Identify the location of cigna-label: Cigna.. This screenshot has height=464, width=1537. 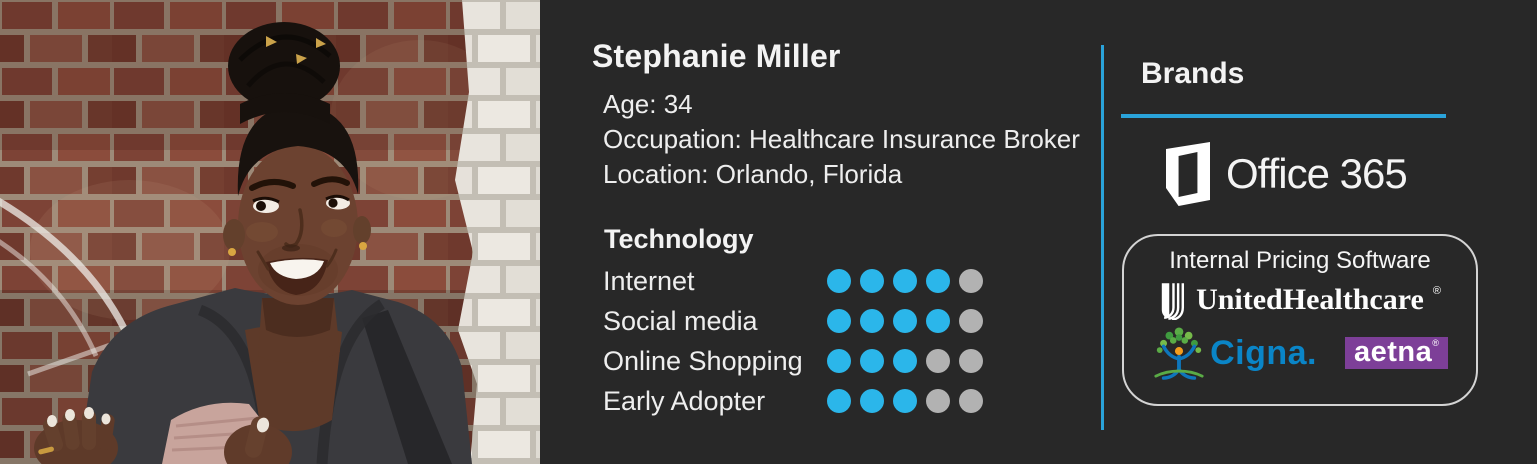
(1263, 352).